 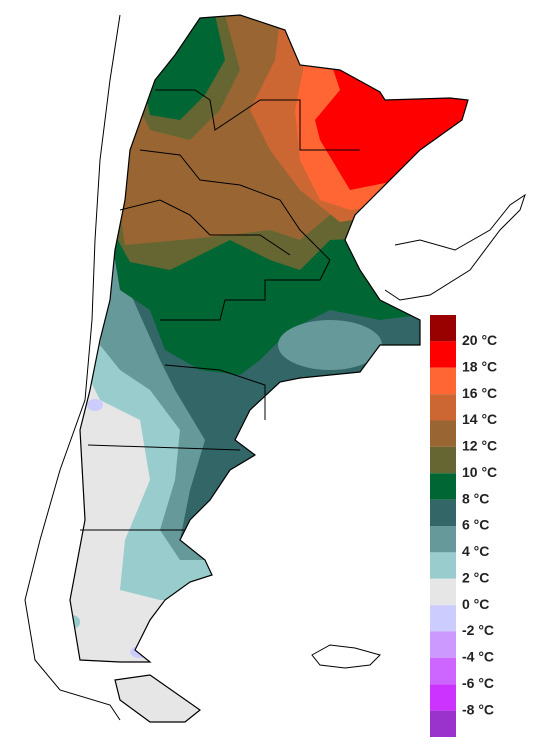 What do you see at coordinates (455, 247) in the screenshot?
I see `uruguay-outline` at bounding box center [455, 247].